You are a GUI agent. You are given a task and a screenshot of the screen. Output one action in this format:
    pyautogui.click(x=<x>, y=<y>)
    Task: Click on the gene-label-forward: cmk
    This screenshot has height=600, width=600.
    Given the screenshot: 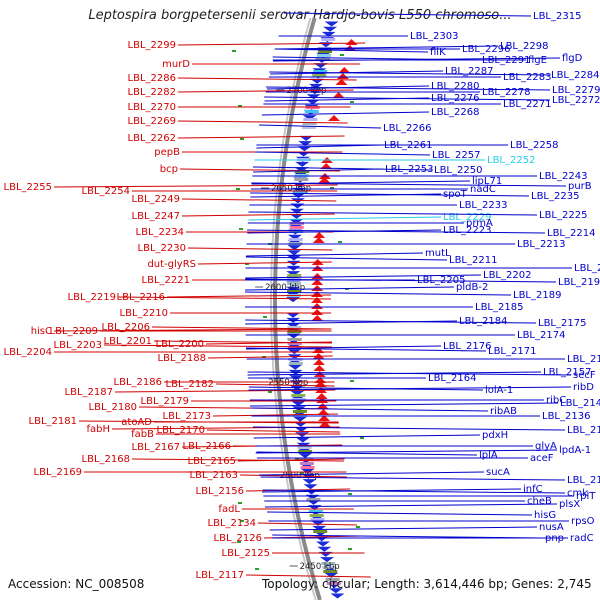 What is the action you would take?
    pyautogui.click(x=577, y=493)
    